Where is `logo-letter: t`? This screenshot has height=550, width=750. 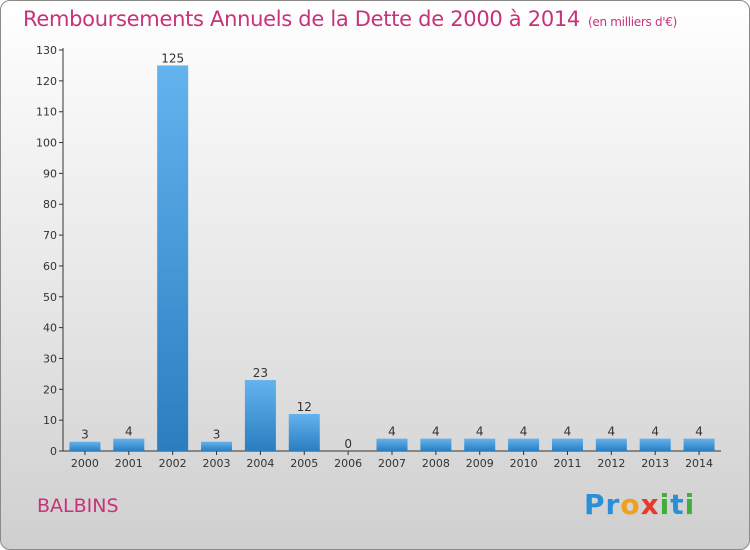
logo-letter: t is located at coordinates (677, 504).